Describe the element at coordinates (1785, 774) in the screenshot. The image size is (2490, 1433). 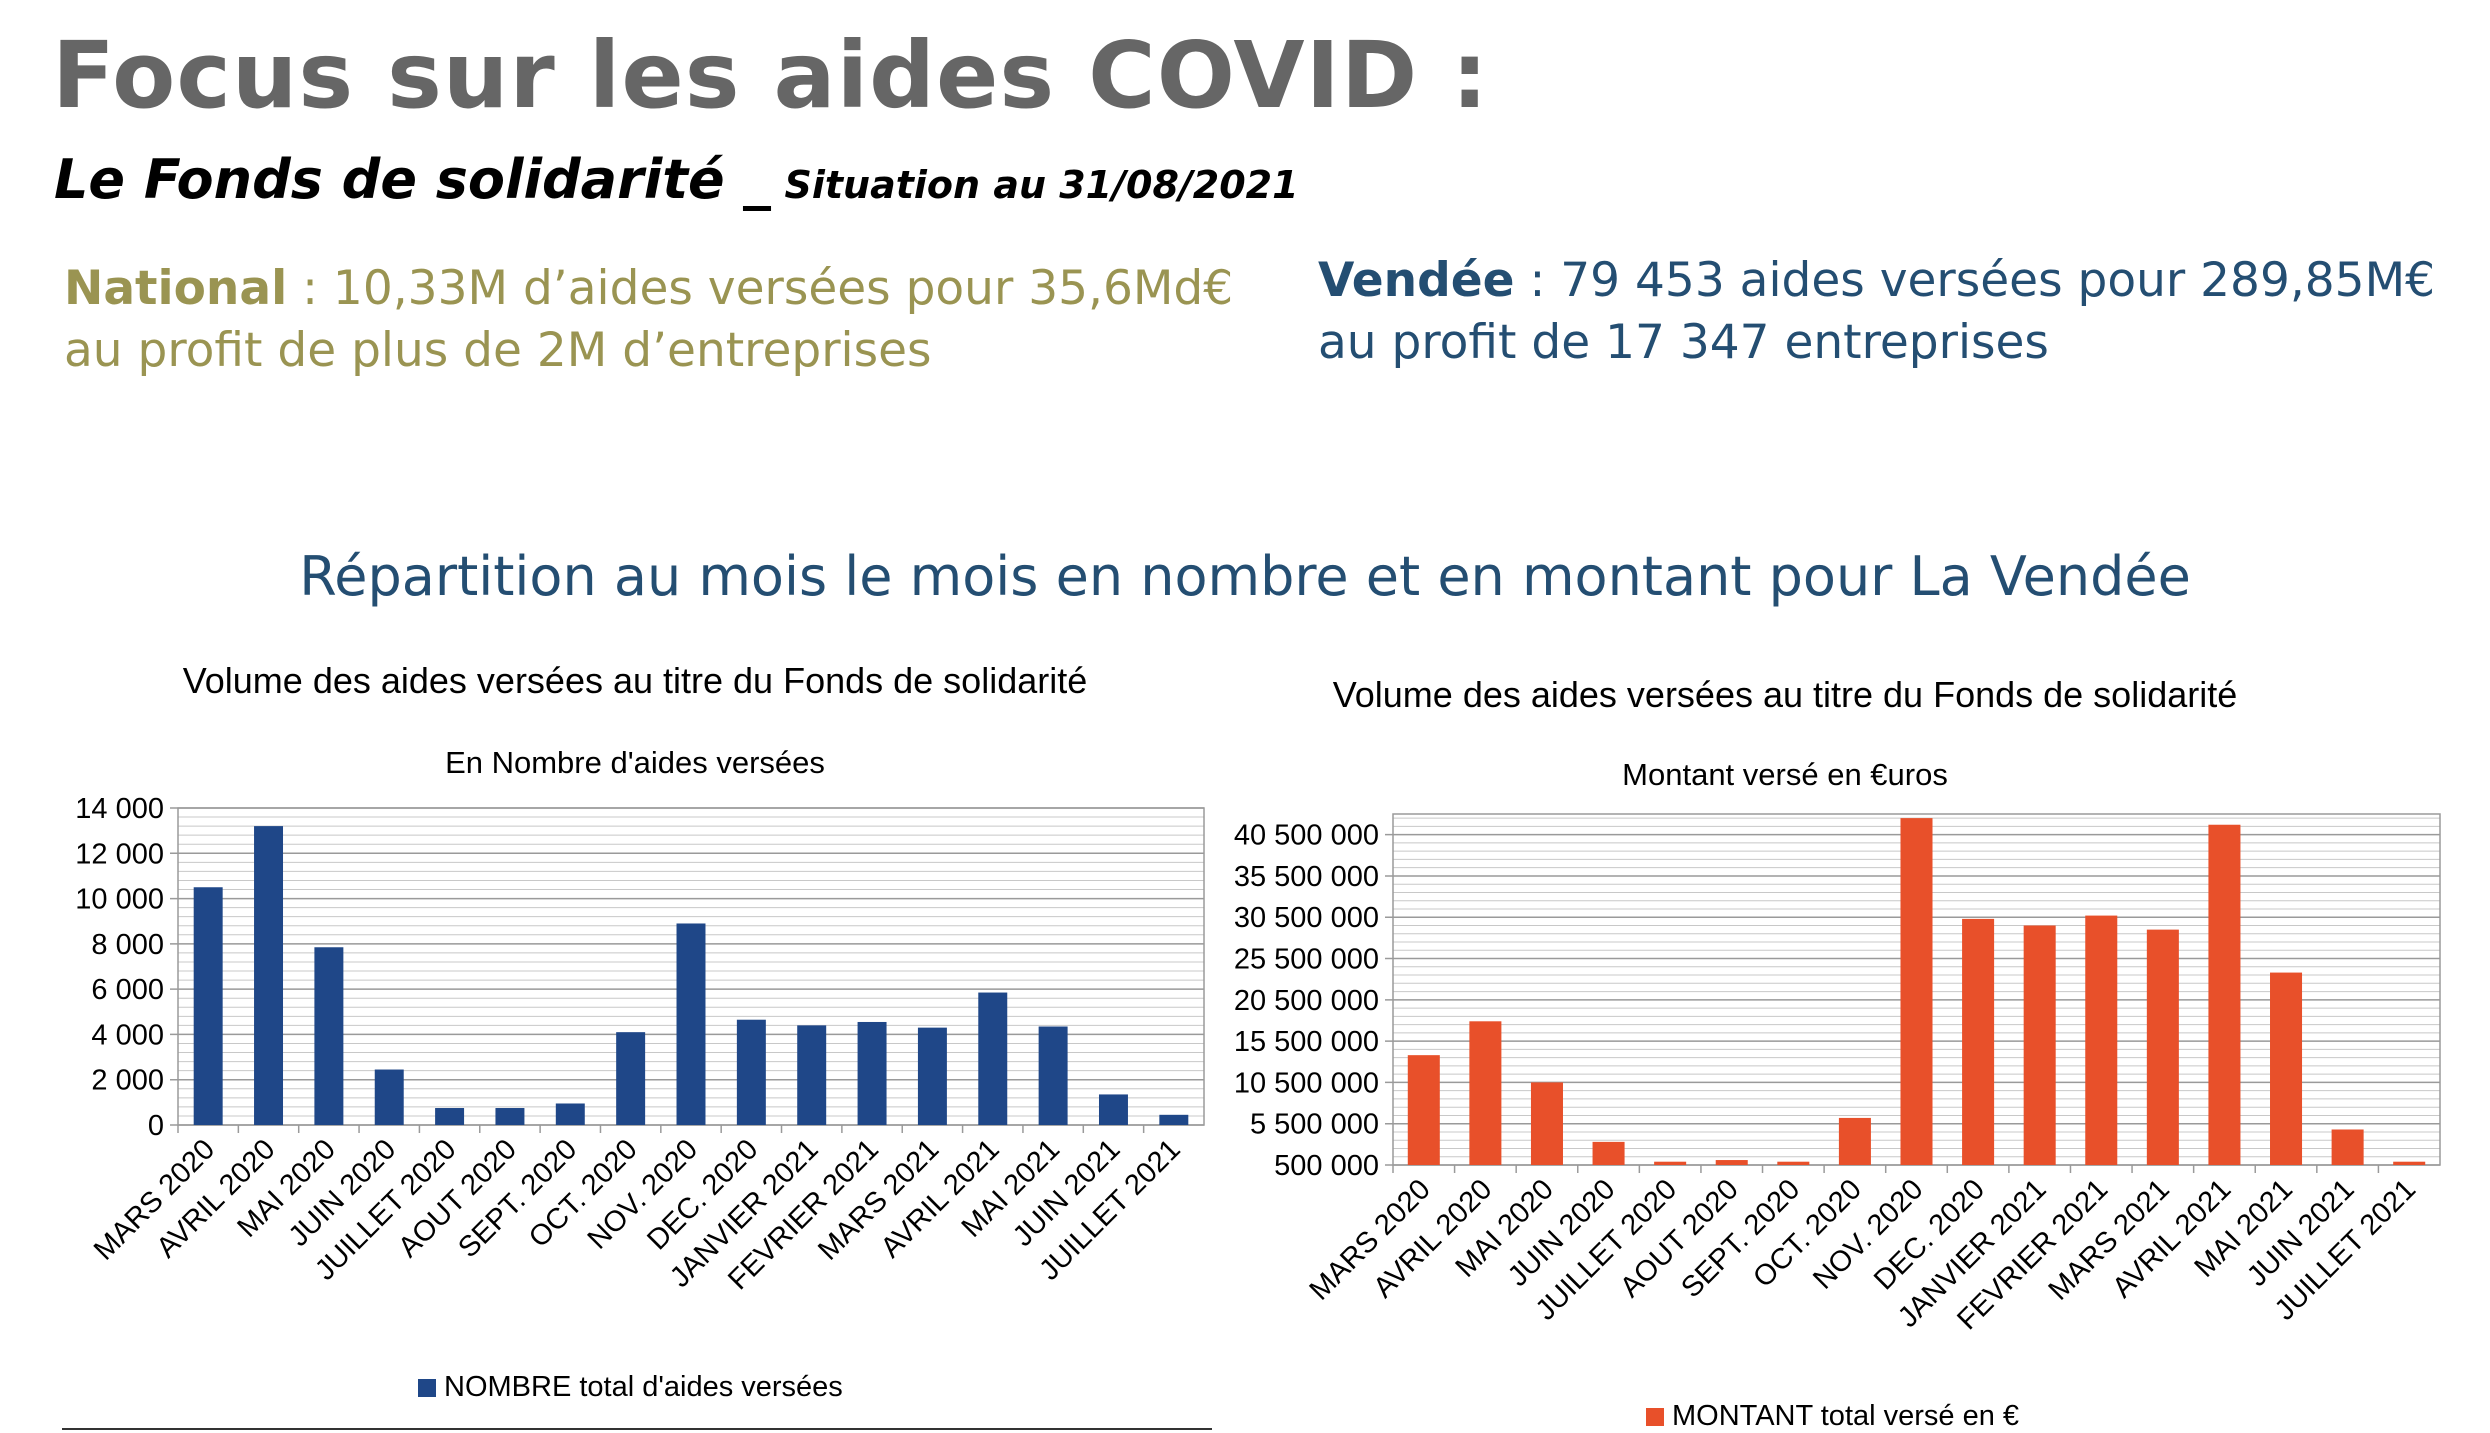
I see `chart2-subtitle: Montant versé en €uros` at that location.